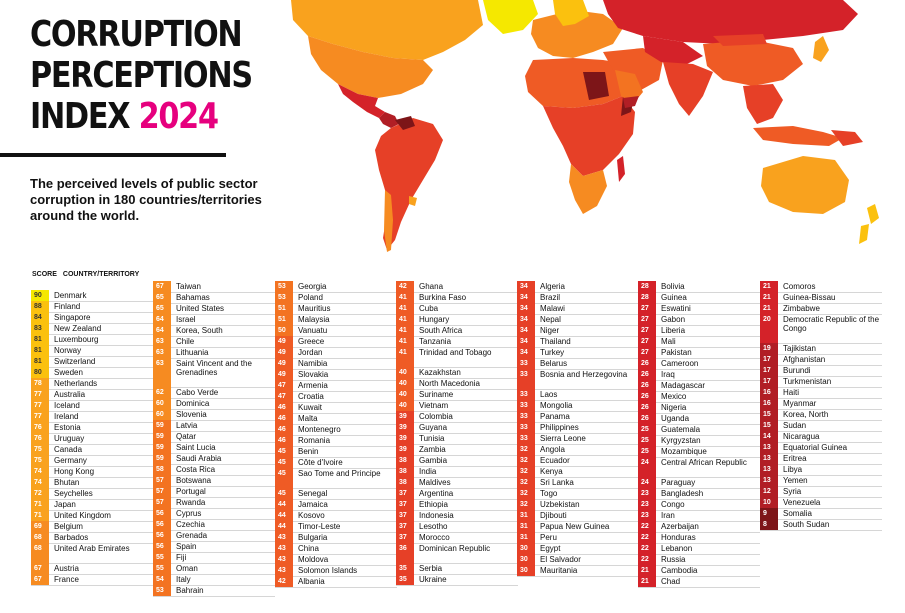 The height and width of the screenshot is (613, 905). Describe the element at coordinates (76, 339) in the screenshot. I see `country-name: Luxembourg` at that location.